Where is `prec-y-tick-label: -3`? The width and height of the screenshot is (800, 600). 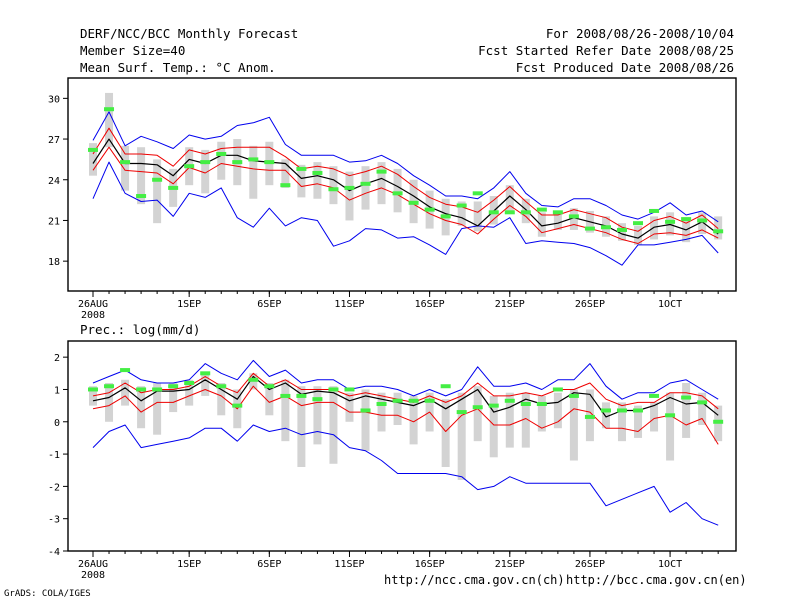 prec-y-tick-label: -3 is located at coordinates (54, 520).